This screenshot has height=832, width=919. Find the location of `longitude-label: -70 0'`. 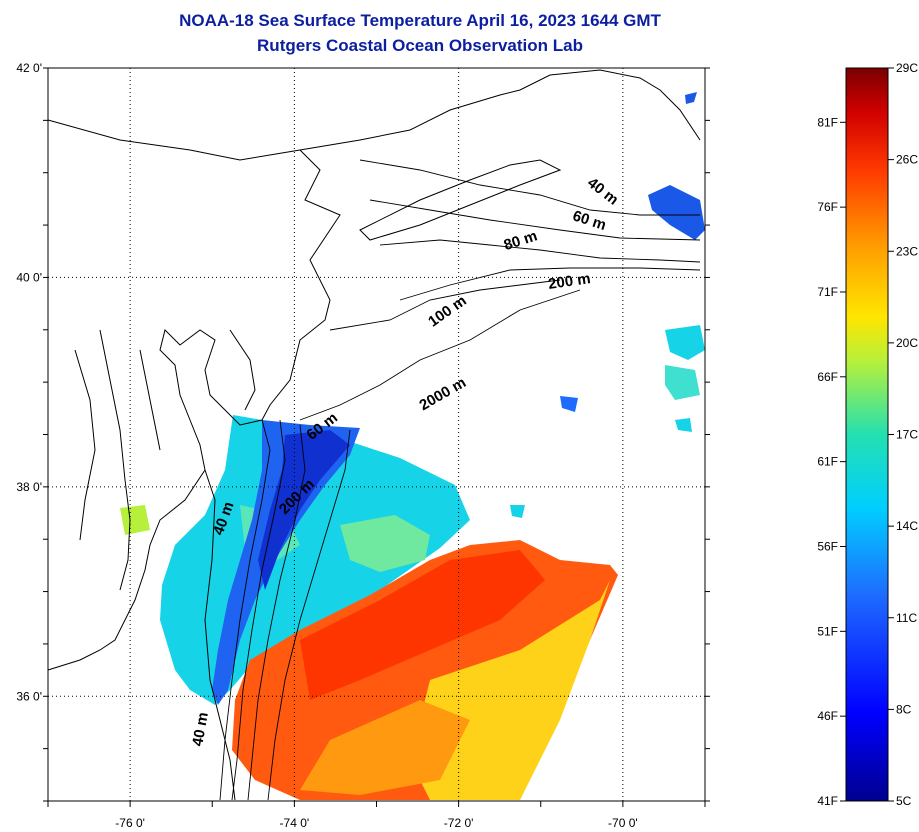

longitude-label: -70 0' is located at coordinates (623, 823).